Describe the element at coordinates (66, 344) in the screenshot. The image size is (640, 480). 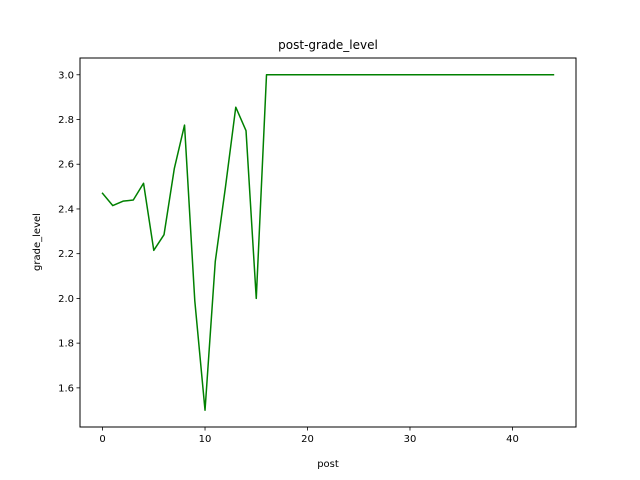
I see `y-tick-label: 1.8` at that location.